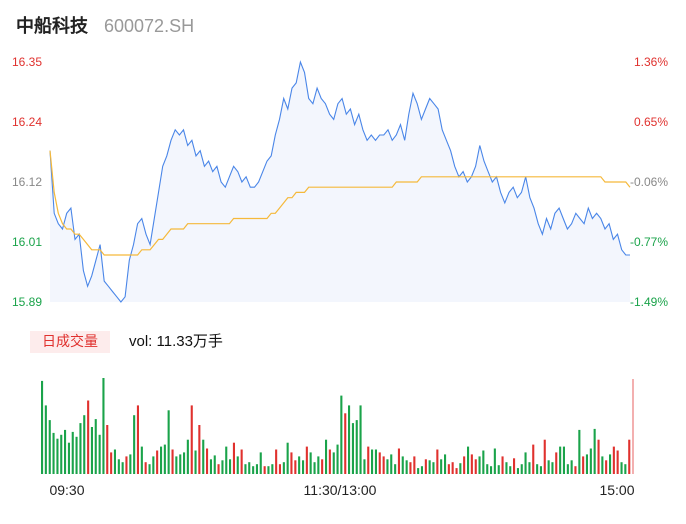 This screenshot has height=524, width=686. I want to click on y-tick-left: 16.01, so click(27, 242).